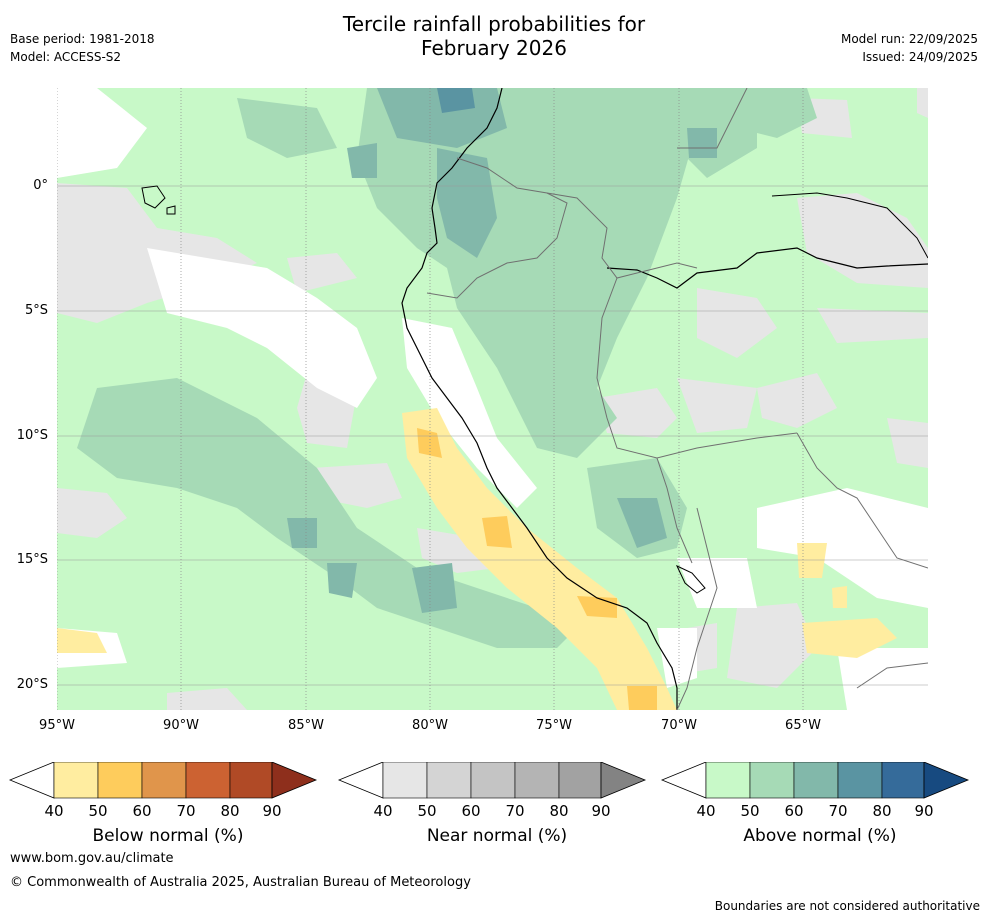 The image size is (988, 919). Describe the element at coordinates (554, 725) in the screenshot. I see `lon-label-75w: 75°W` at that location.